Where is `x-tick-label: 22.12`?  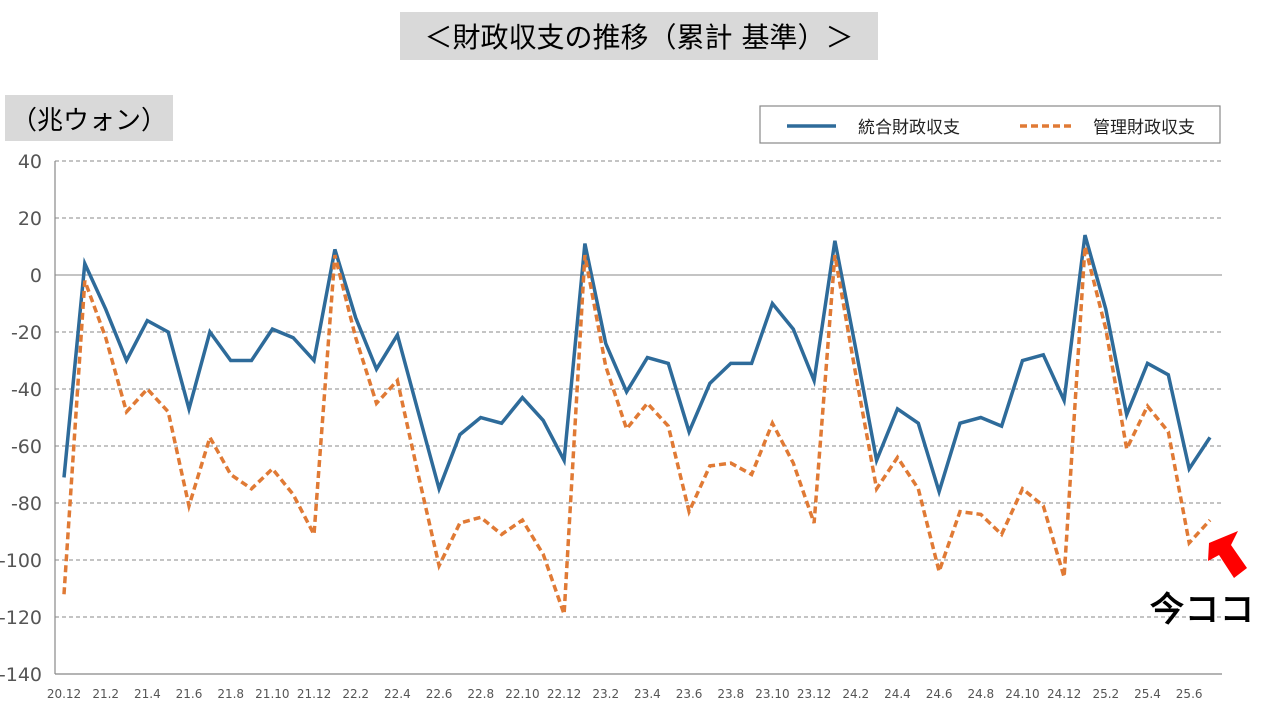
x-tick-label: 22.12 is located at coordinates (564, 694).